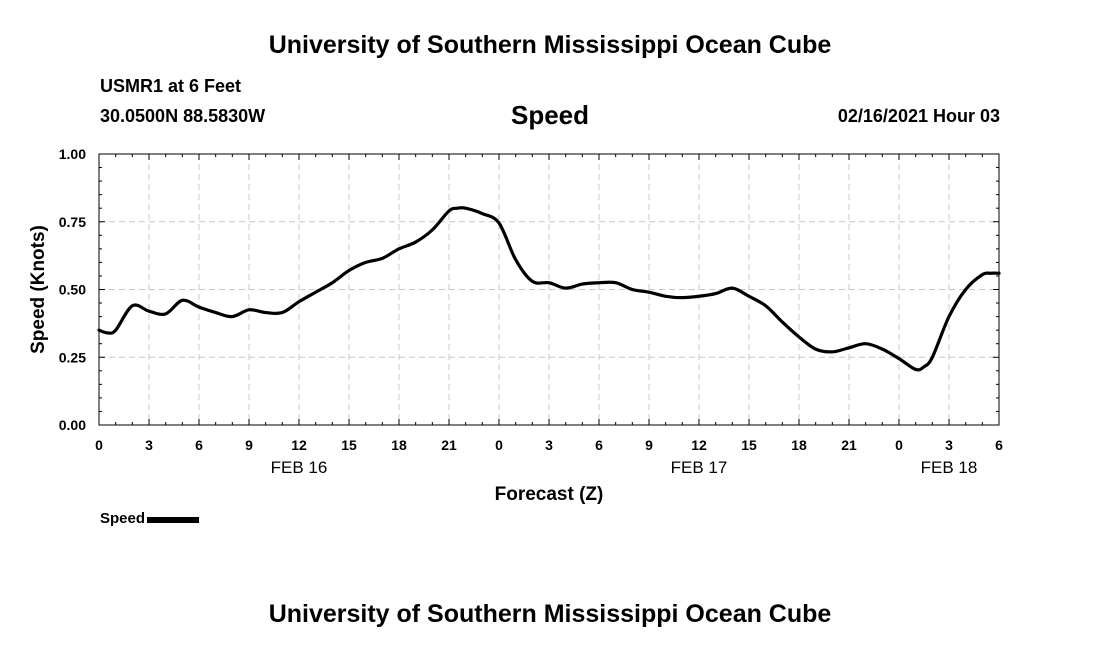 The image size is (1100, 650). Describe the element at coordinates (72, 222) in the screenshot. I see `y-tick-label: 0.75` at that location.